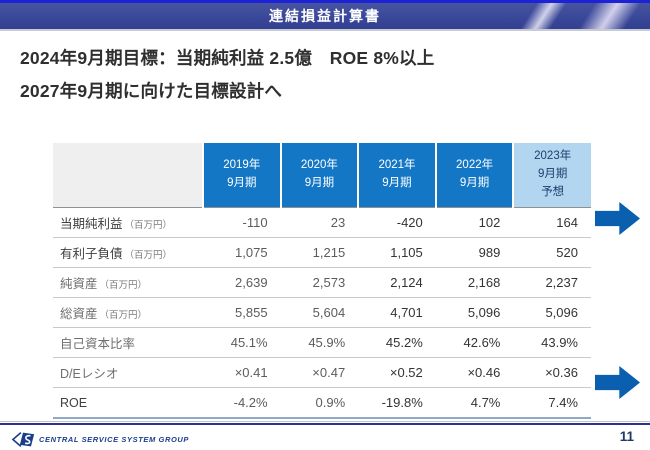  I want to click on cell-value: 4,701, so click(397, 312).